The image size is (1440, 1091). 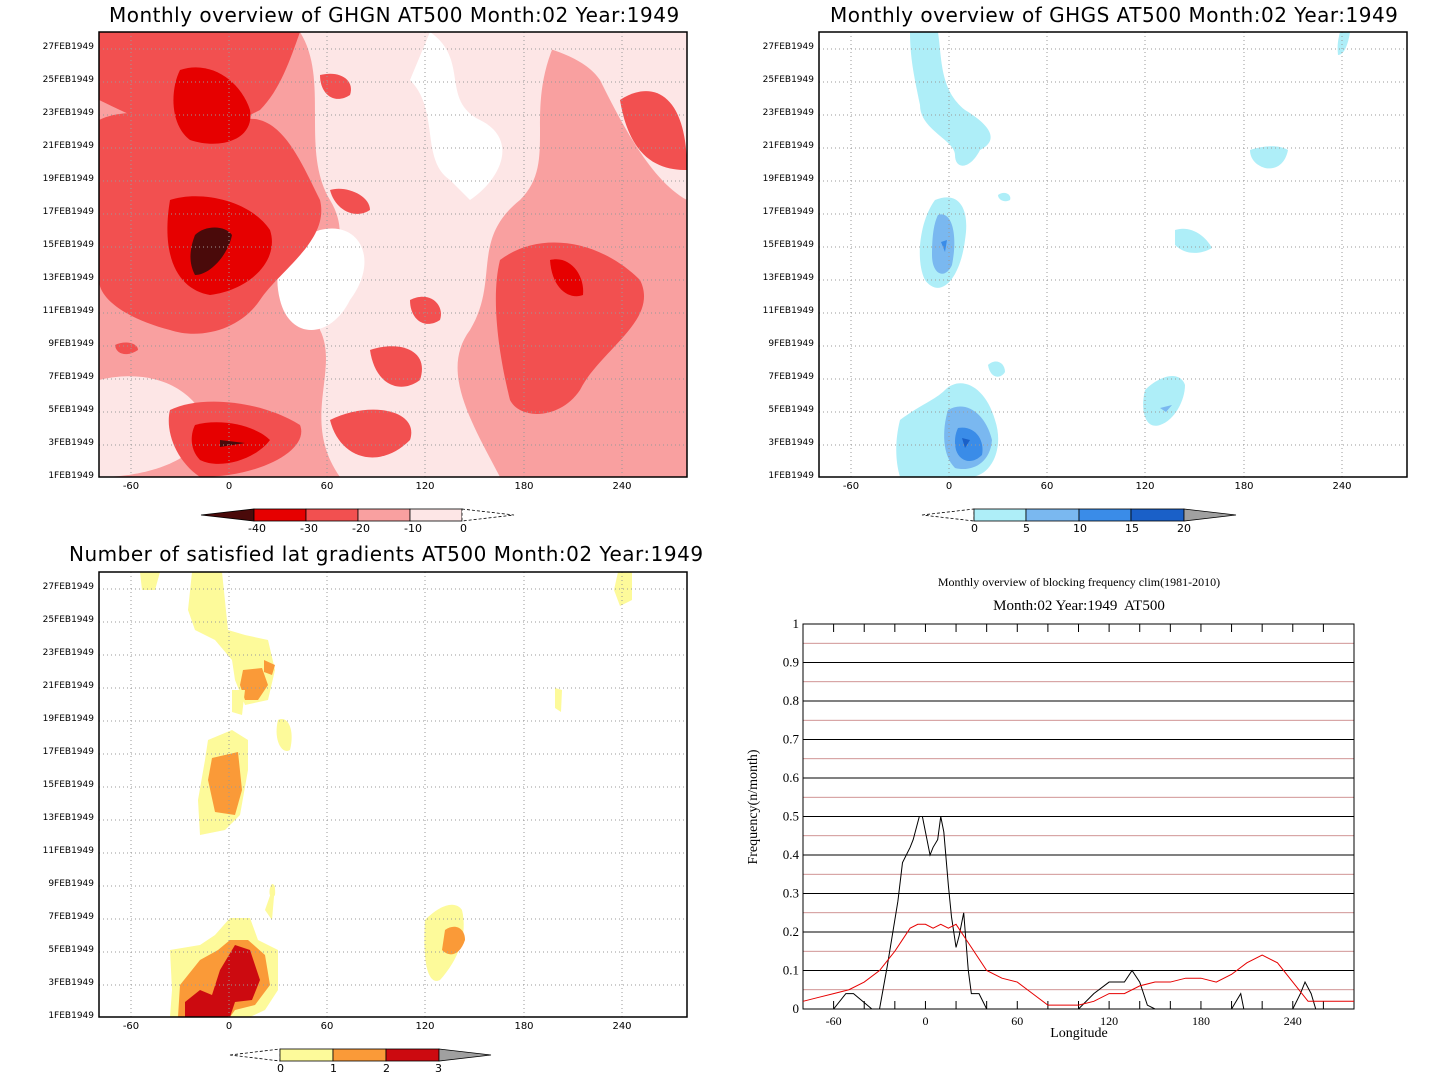 I want to click on ghgn-cb-label: -30, so click(x=309, y=528).